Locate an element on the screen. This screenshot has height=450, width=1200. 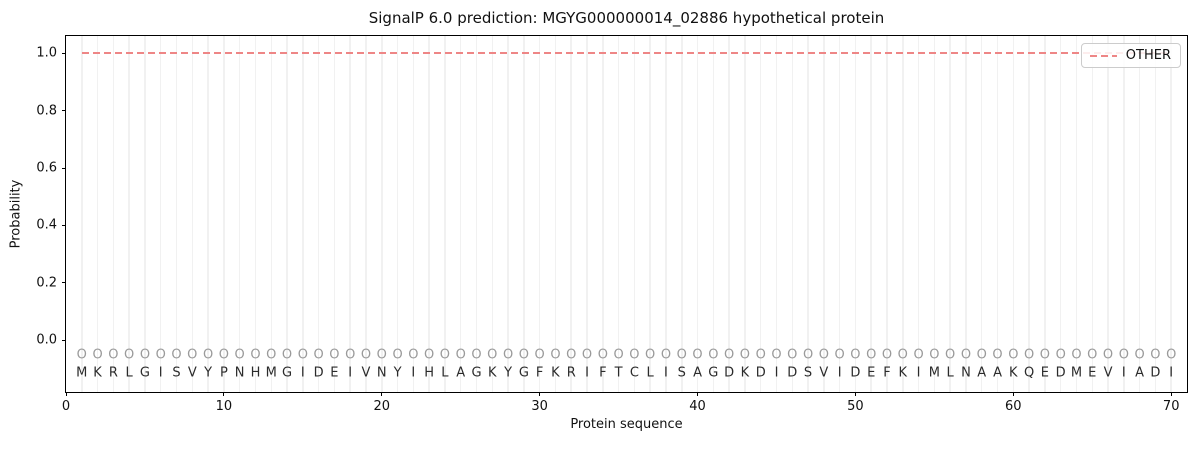
y-tick-label: 0.2 is located at coordinates (46, 283).